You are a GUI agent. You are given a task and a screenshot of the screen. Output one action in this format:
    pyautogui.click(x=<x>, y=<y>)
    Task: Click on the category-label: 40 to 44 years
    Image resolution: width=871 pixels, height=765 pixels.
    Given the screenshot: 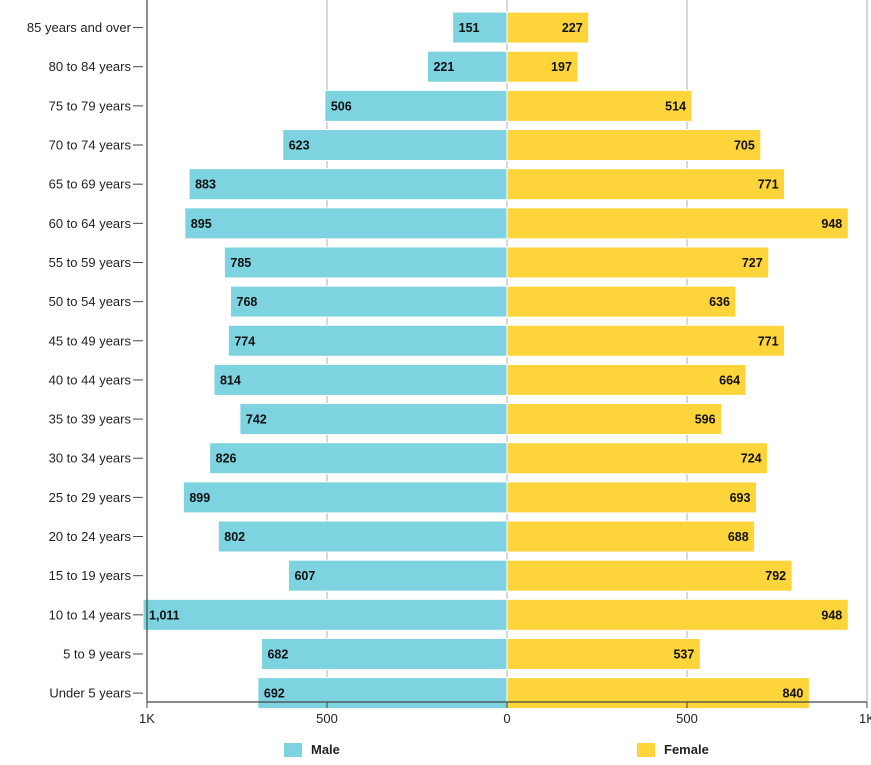 What is the action you would take?
    pyautogui.click(x=90, y=379)
    